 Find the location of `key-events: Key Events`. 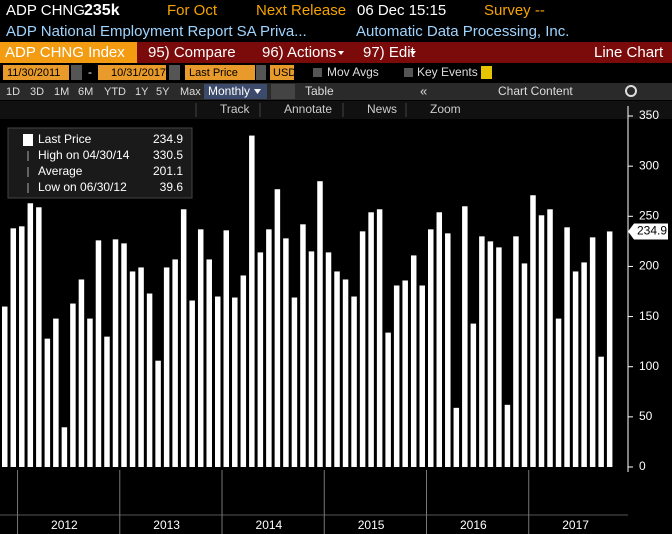

key-events: Key Events is located at coordinates (447, 72).